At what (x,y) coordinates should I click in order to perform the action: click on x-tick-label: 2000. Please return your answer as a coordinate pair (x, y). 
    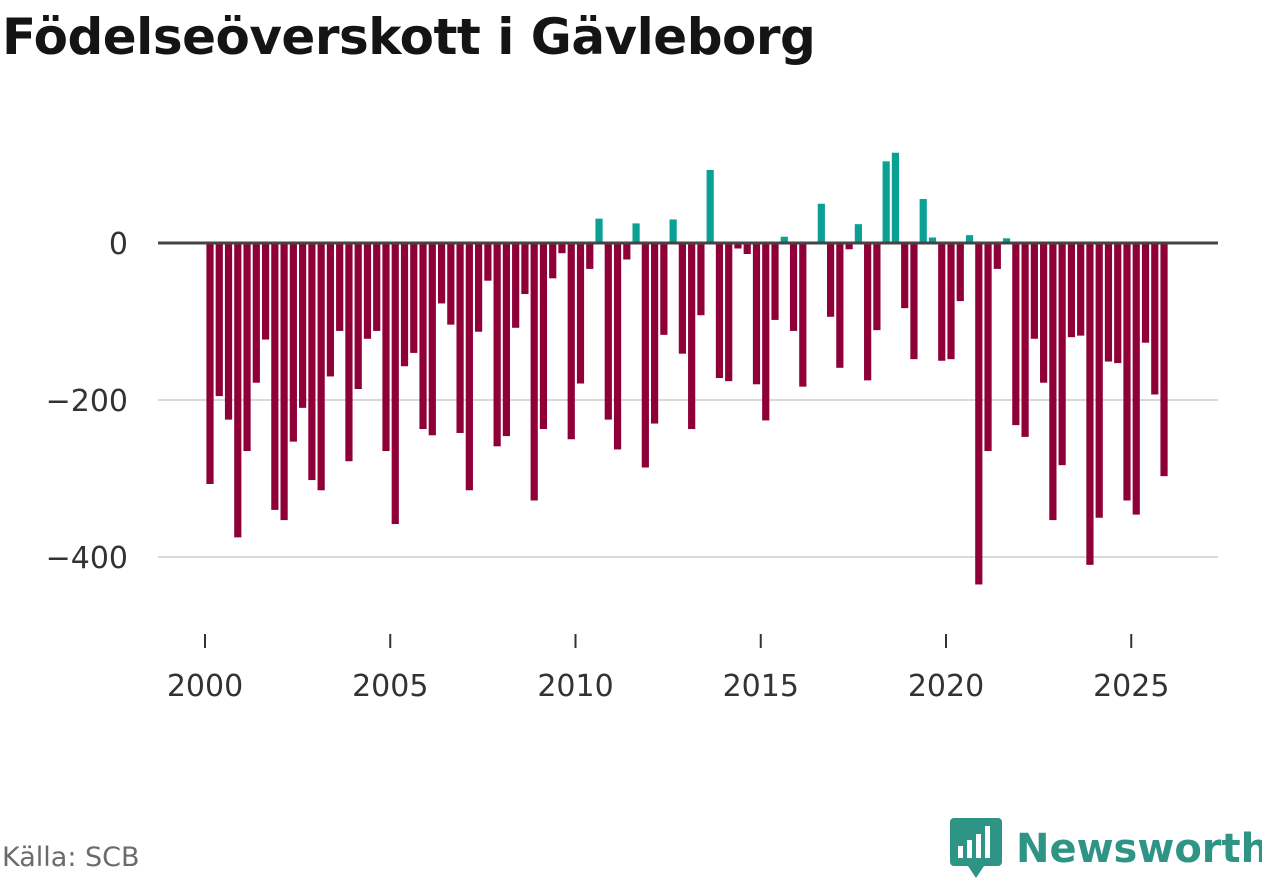
    Looking at the image, I should click on (205, 686).